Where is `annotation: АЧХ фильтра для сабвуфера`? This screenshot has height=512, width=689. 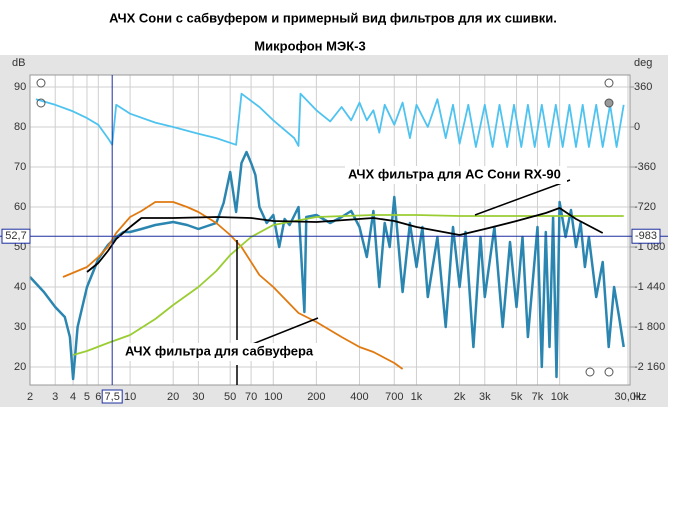 annotation: АЧХ фильтра для сабвуфера is located at coordinates (219, 350).